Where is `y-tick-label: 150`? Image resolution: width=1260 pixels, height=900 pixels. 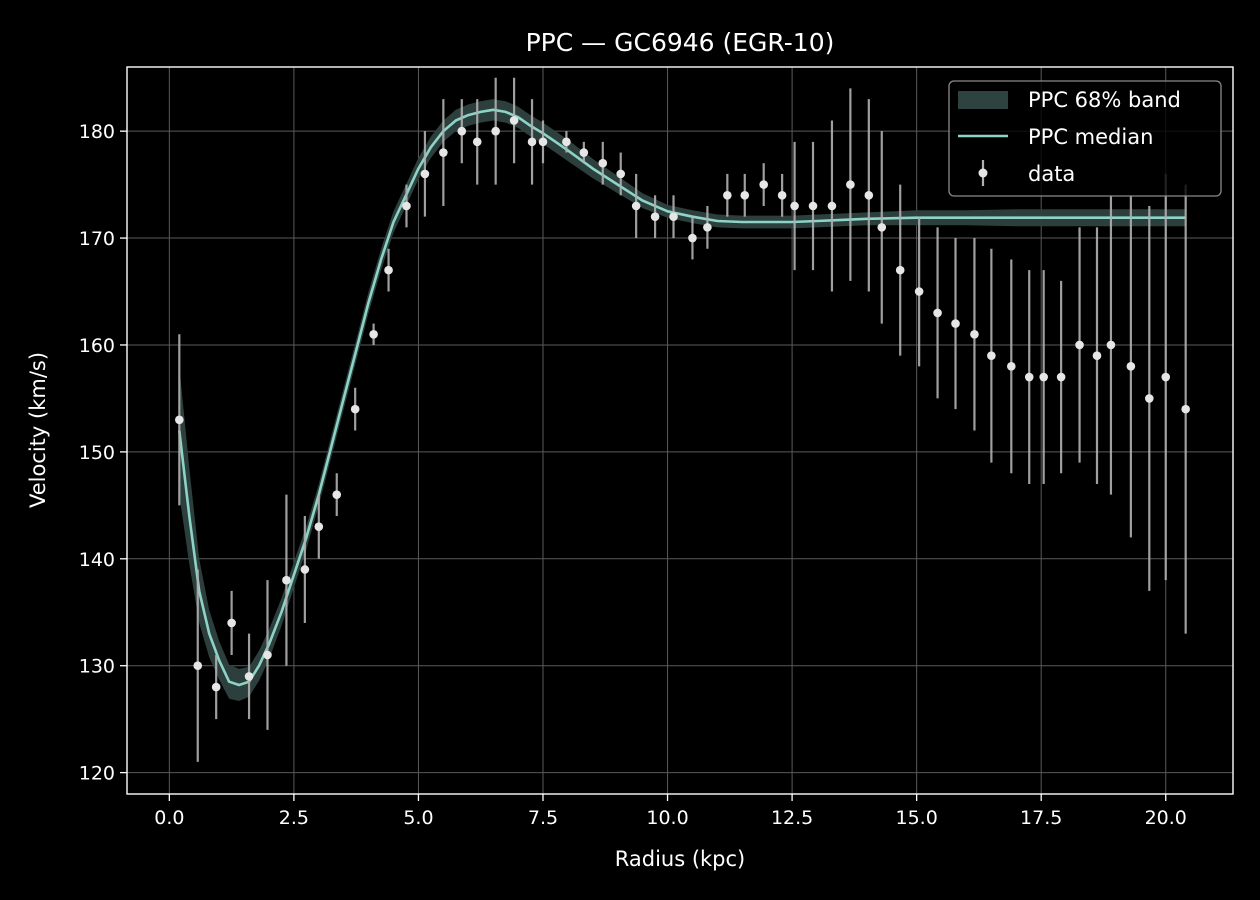
y-tick-label: 150 is located at coordinates (97, 453).